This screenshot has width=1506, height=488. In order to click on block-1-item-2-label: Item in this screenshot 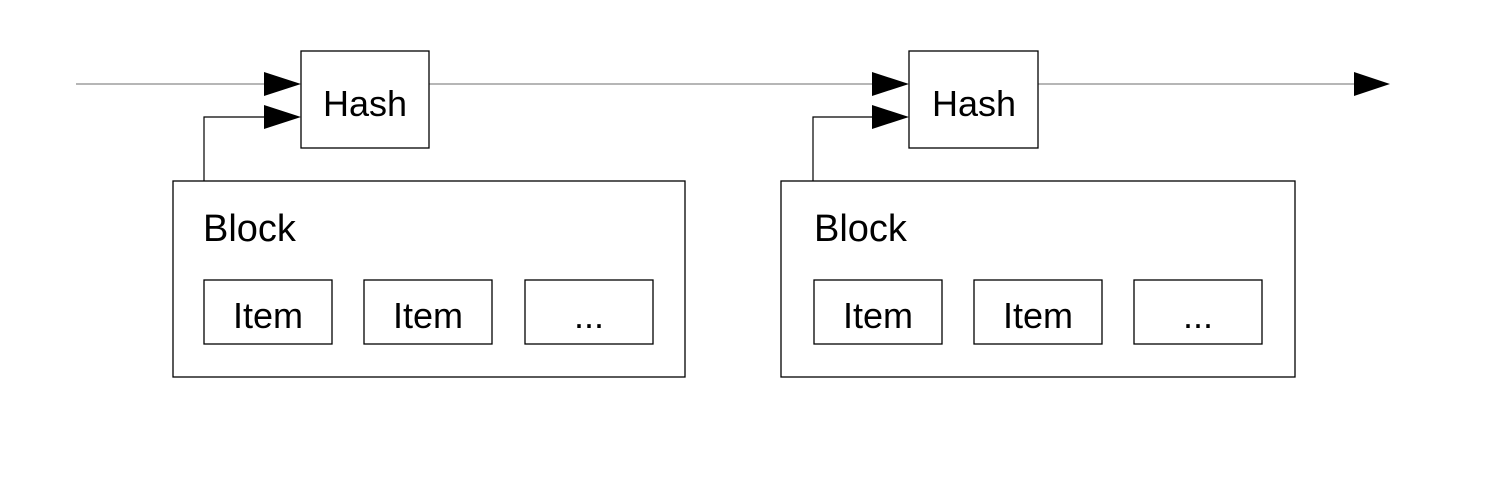, I will do `click(428, 315)`.